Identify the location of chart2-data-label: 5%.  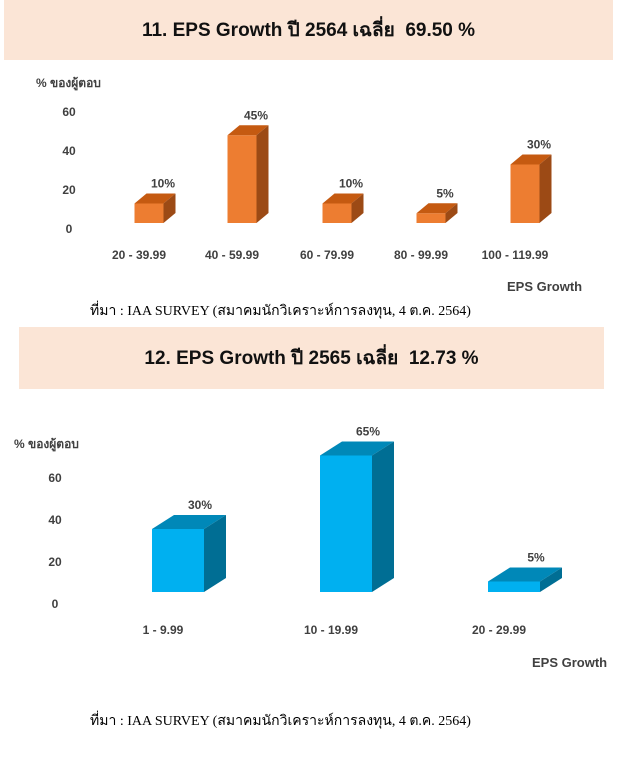
(536, 558).